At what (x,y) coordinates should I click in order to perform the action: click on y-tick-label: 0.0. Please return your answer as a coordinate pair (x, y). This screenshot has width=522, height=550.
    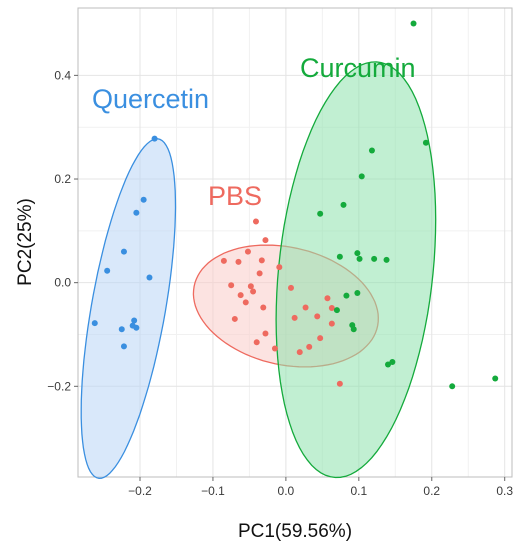
    Looking at the image, I should click on (62, 283).